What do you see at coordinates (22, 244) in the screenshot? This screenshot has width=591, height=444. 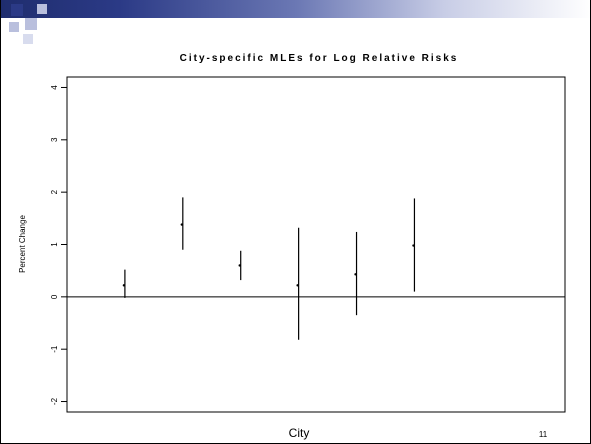 I see `y-axis-label: Percent Change` at bounding box center [22, 244].